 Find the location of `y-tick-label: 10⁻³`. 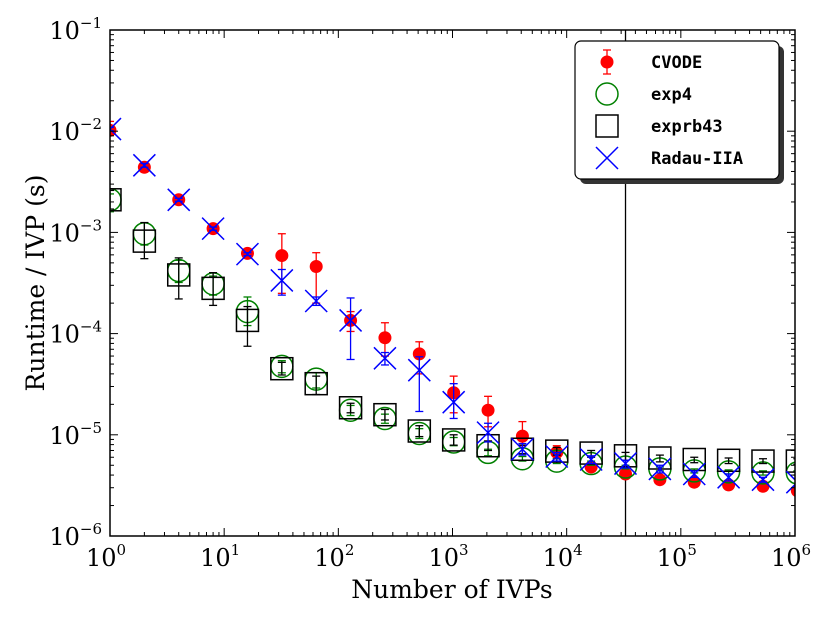

y-tick-label: 10⁻³ is located at coordinates (75, 231).